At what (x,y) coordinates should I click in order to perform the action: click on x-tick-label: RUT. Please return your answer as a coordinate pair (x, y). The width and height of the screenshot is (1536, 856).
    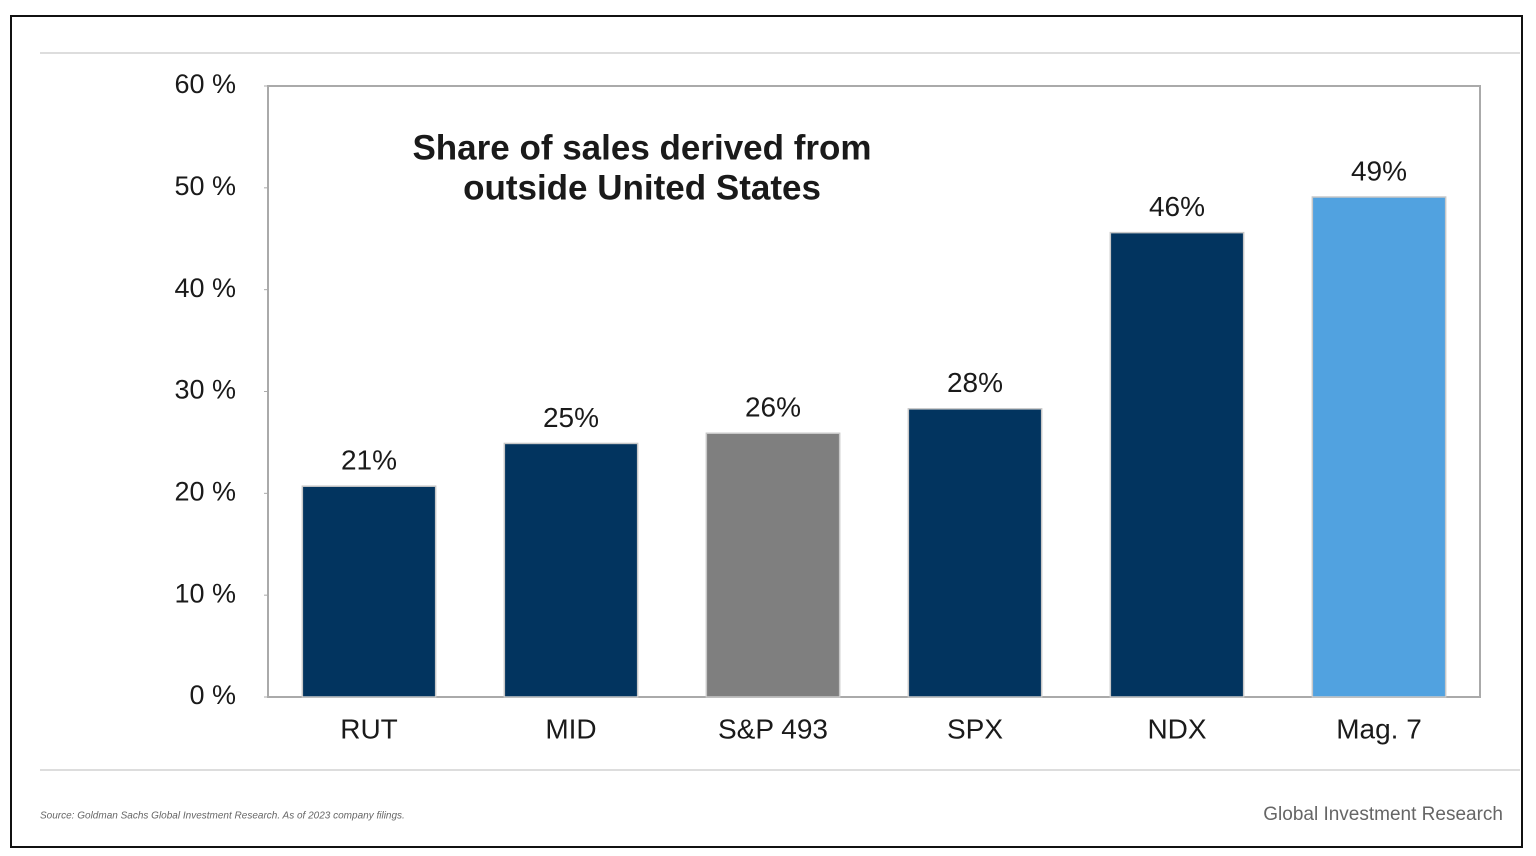
    Looking at the image, I should click on (369, 728).